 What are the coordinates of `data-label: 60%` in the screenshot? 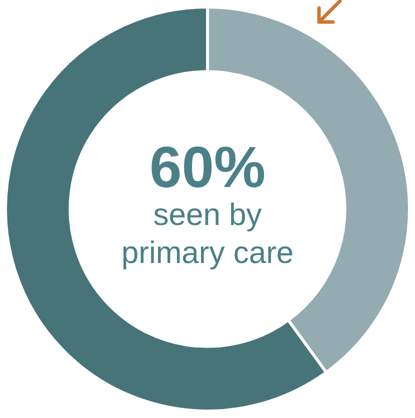 It's located at (207, 167).